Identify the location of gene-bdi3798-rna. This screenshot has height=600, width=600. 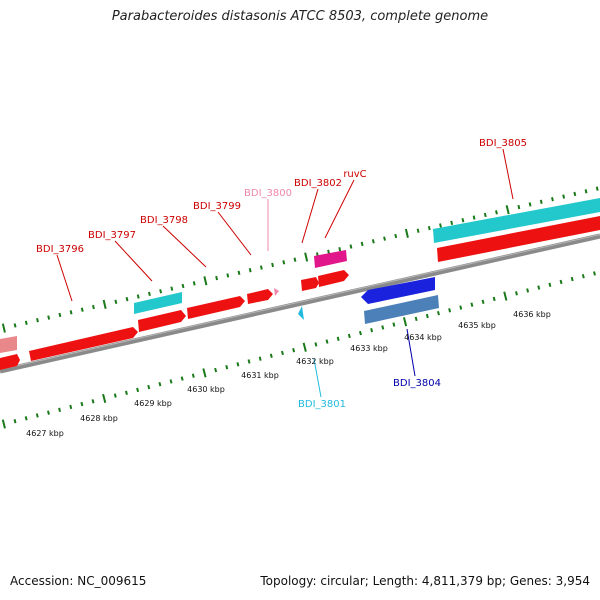
(158, 303).